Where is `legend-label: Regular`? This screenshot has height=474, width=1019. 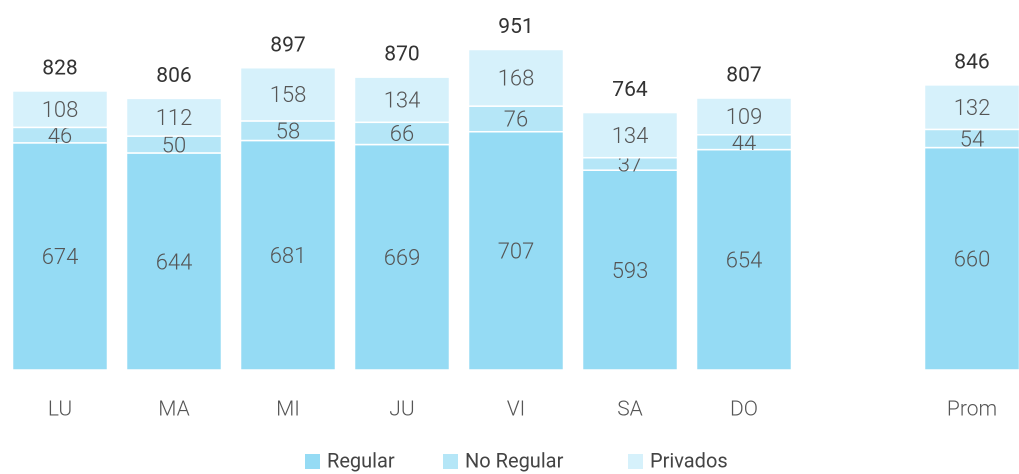
legend-label: Regular is located at coordinates (361, 460).